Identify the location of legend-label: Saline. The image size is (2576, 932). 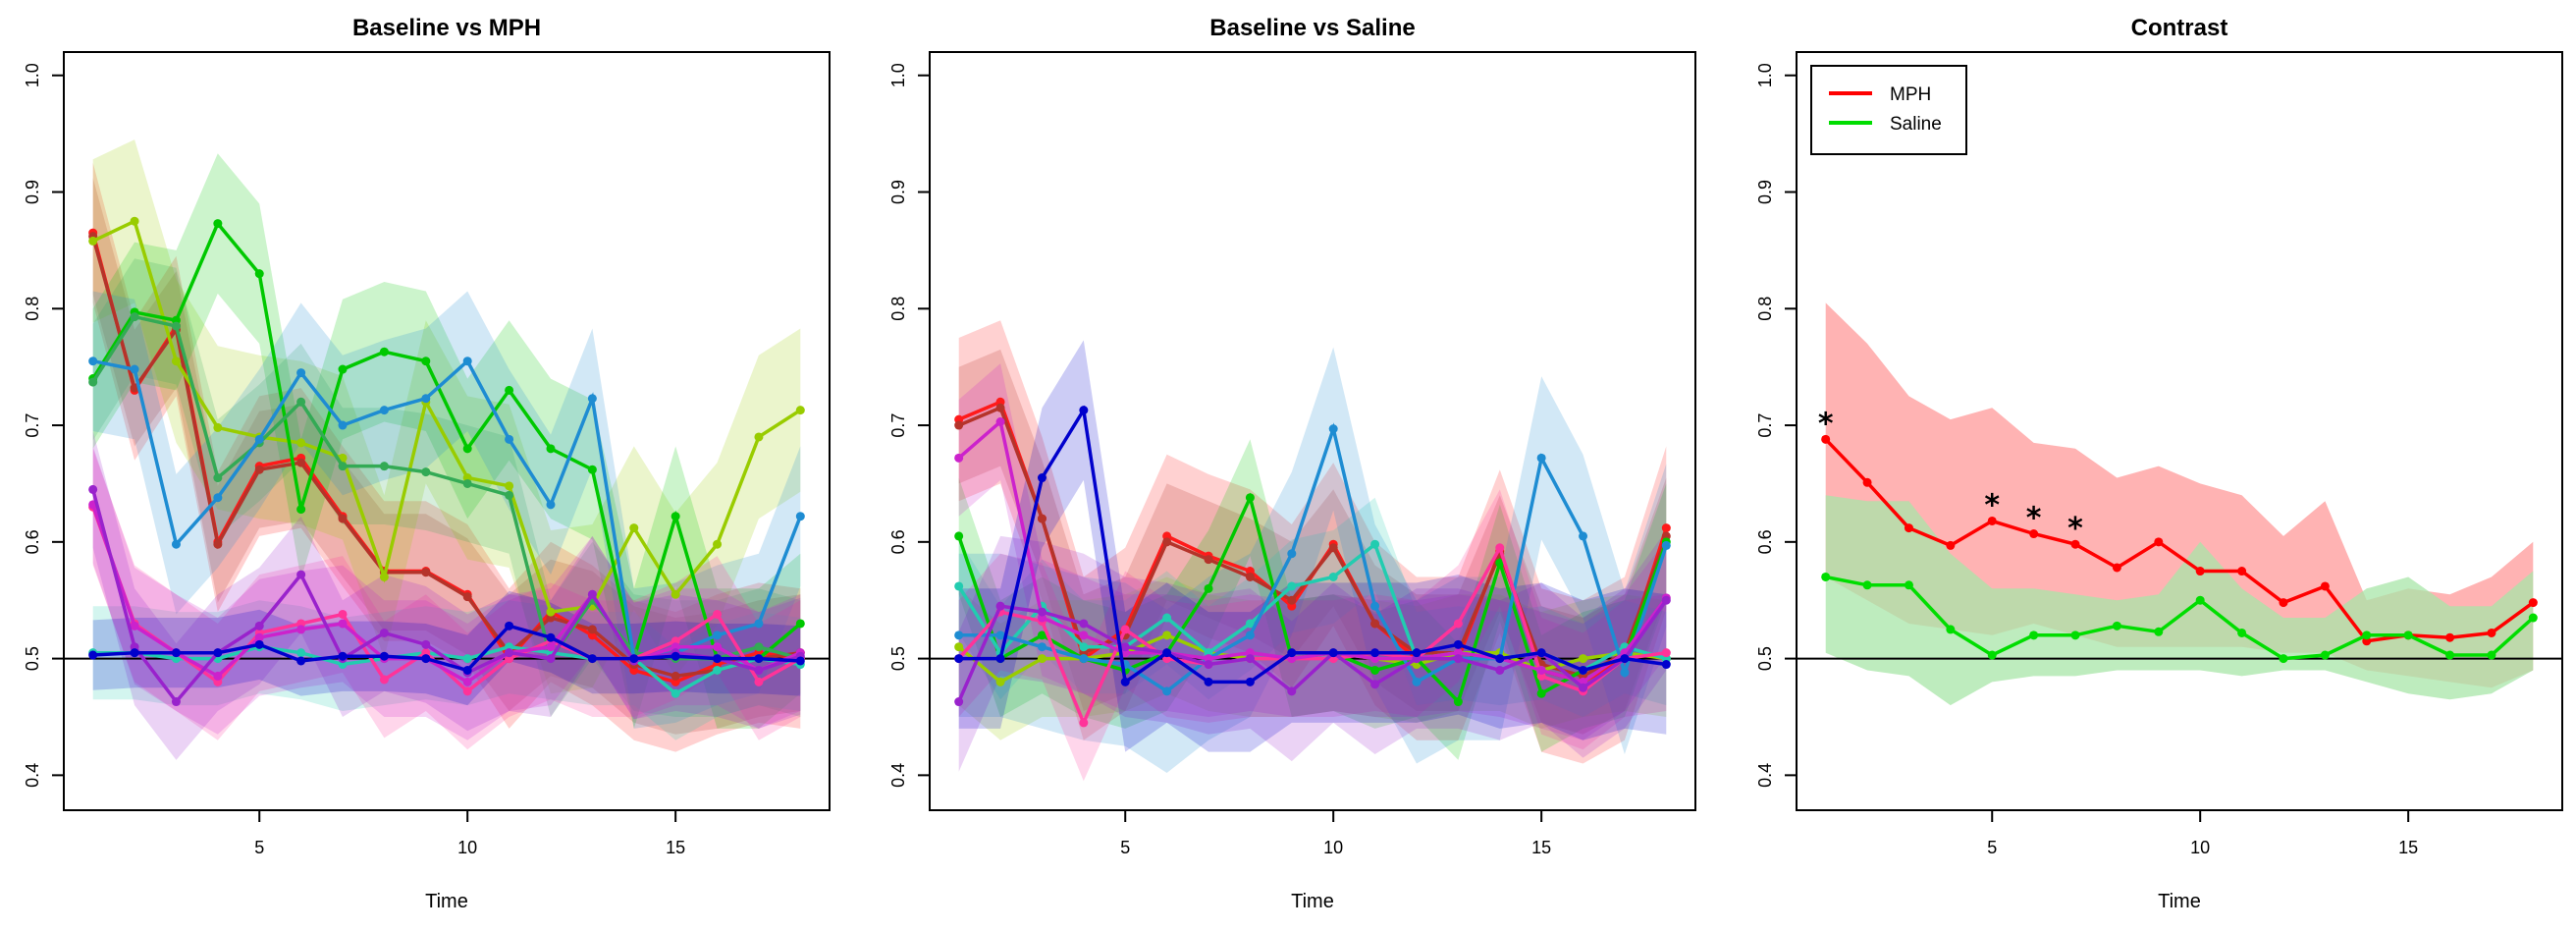
(1916, 124).